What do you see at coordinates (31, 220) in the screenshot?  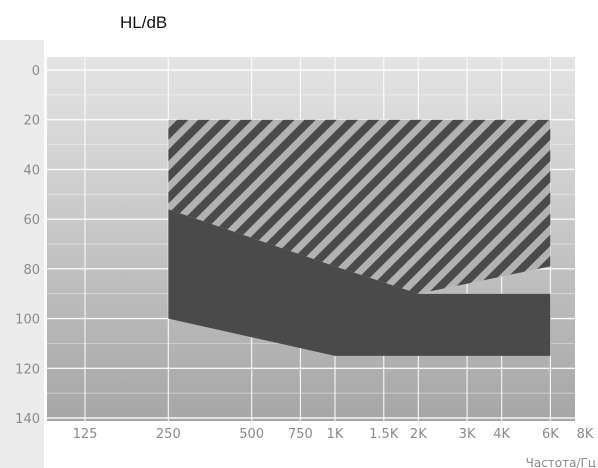 I see `y-tick-label: 60` at bounding box center [31, 220].